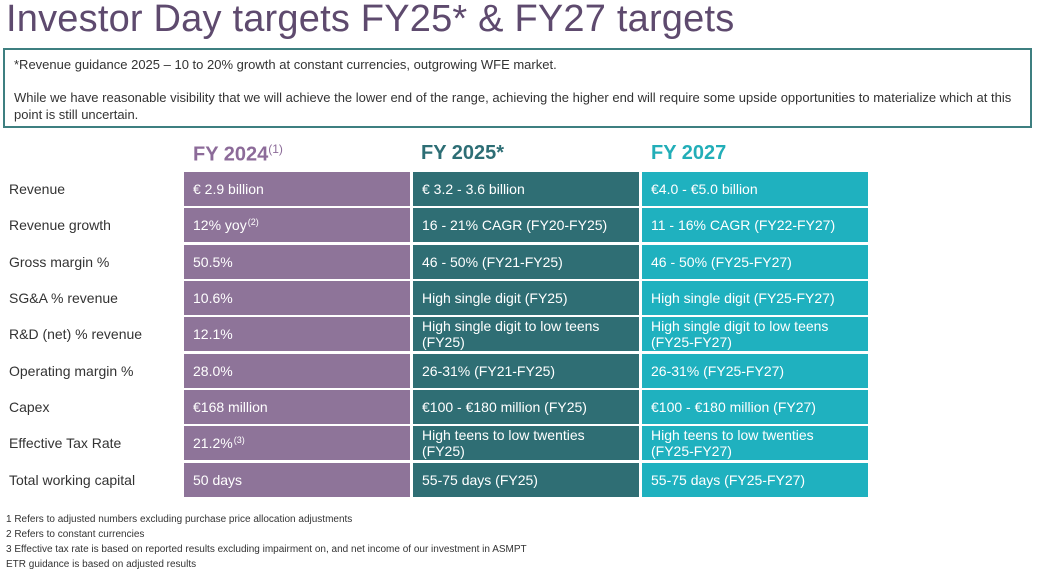 This screenshot has height=577, width=1038. Describe the element at coordinates (75, 534) in the screenshot. I see `footnote: 2 Refers to constant currencies` at that location.